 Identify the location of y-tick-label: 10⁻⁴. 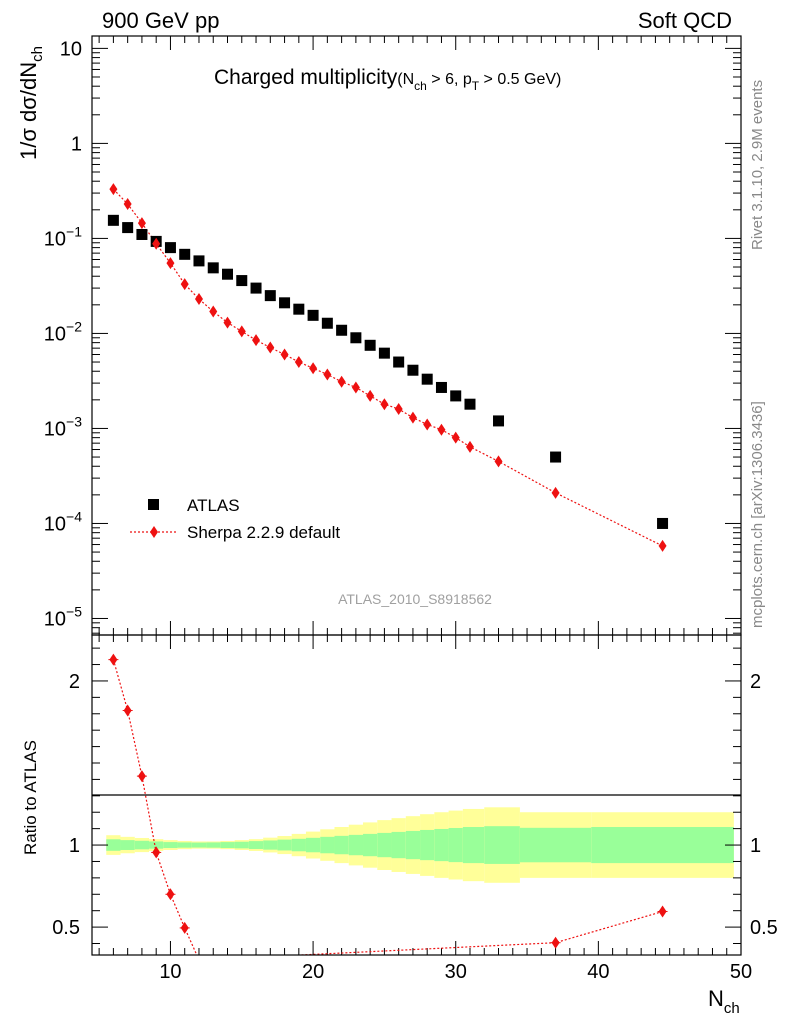
(63, 521).